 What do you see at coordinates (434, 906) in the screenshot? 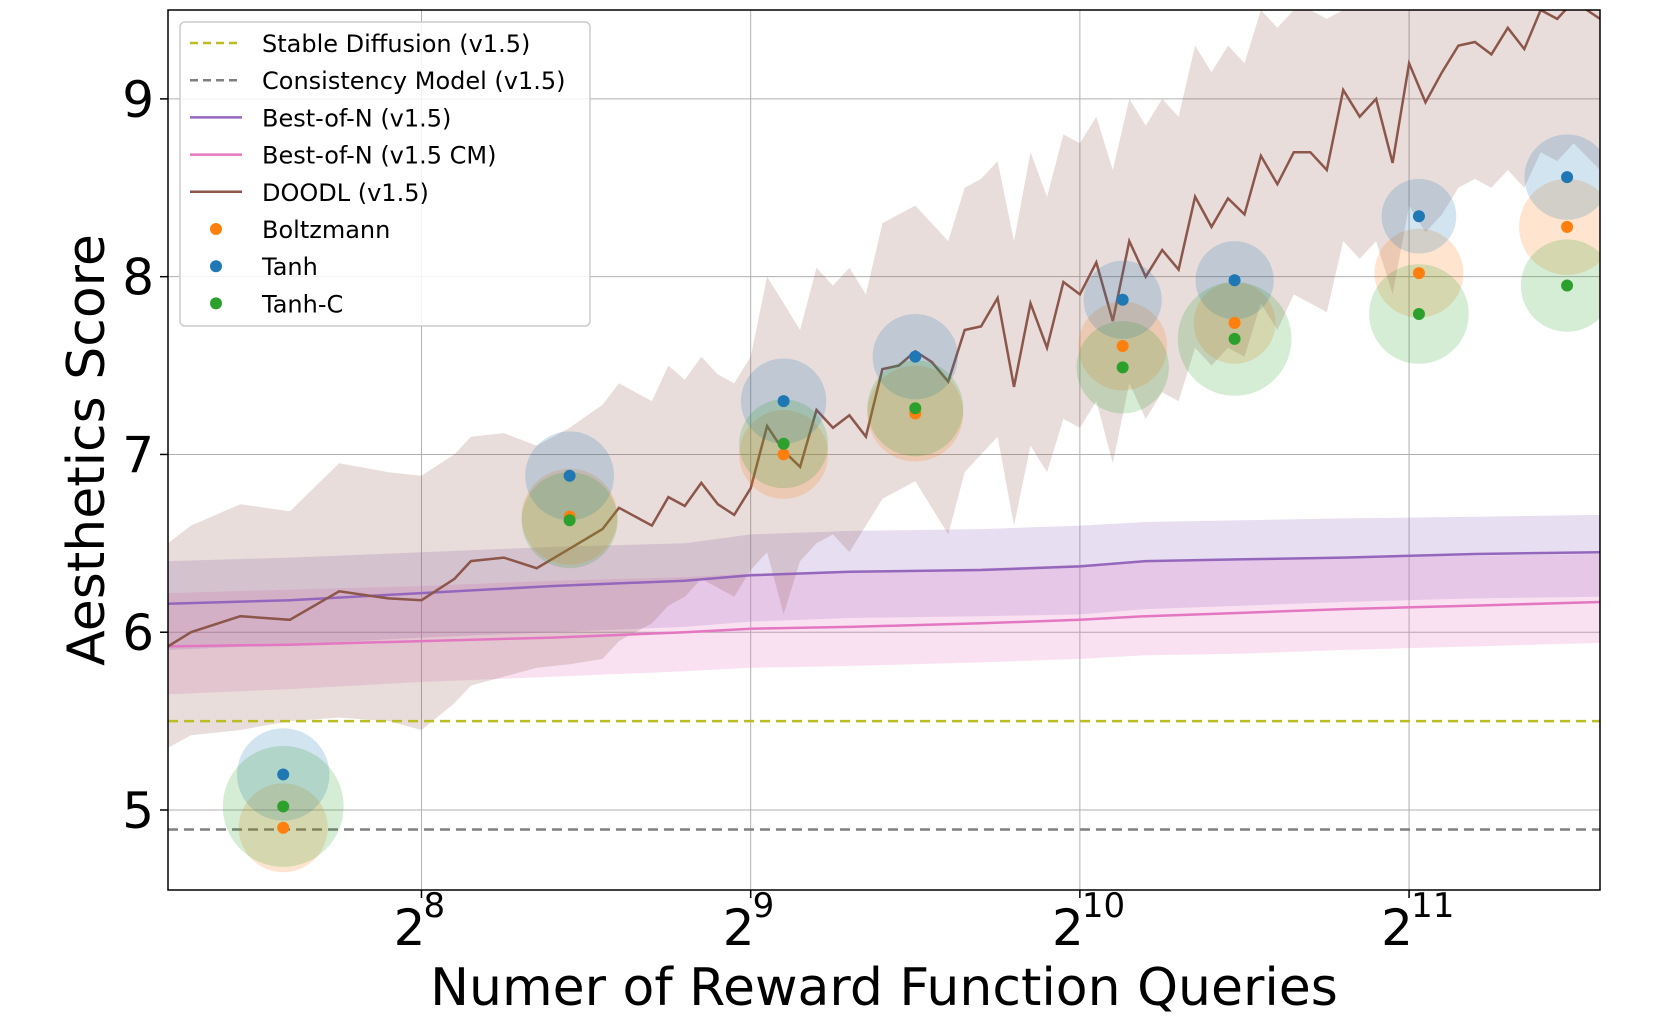
I see `x-tick-exponent: 8` at bounding box center [434, 906].